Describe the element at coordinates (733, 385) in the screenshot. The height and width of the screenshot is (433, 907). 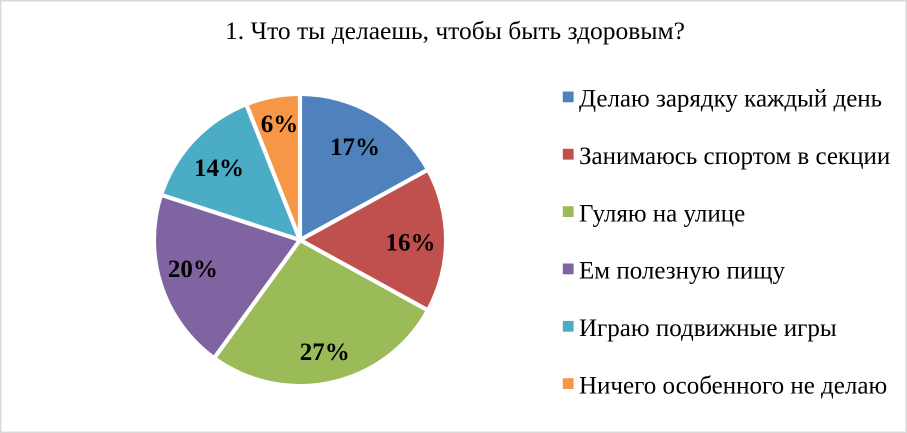
I see `svg-text: Ничего особенного не делаю` at that location.